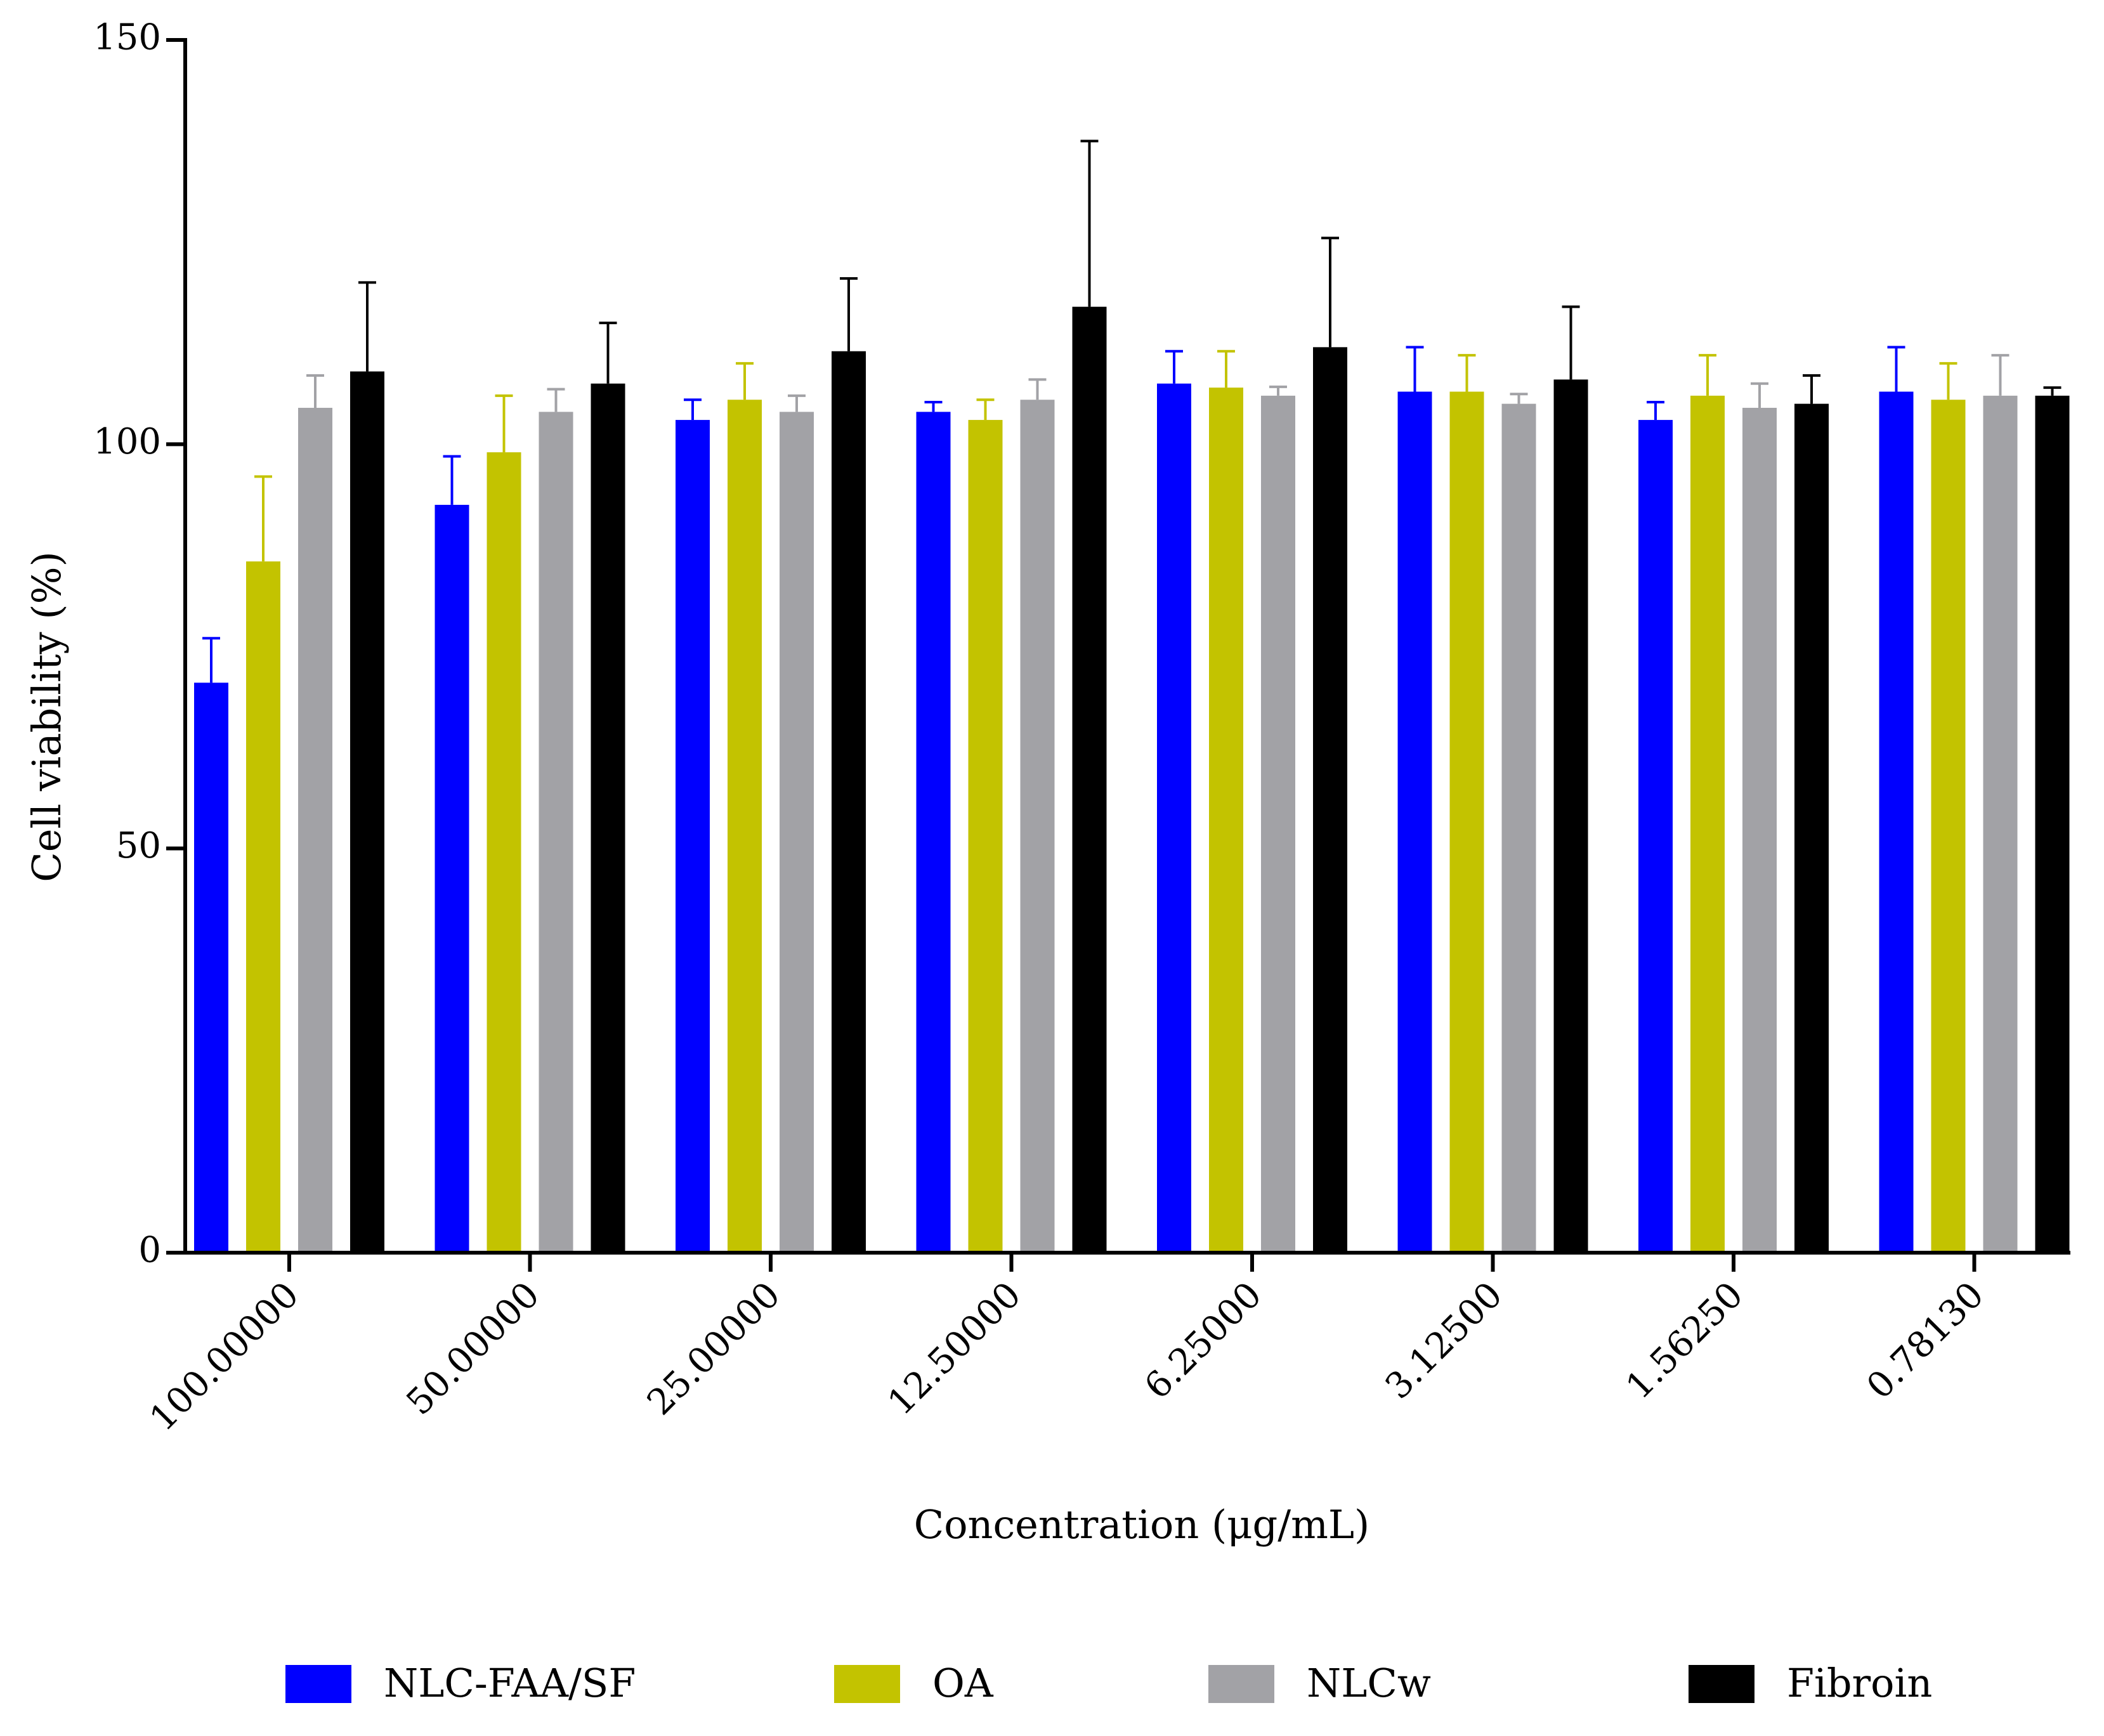  I want to click on legend-swatch-nlc-faa-sf, so click(318, 1684).